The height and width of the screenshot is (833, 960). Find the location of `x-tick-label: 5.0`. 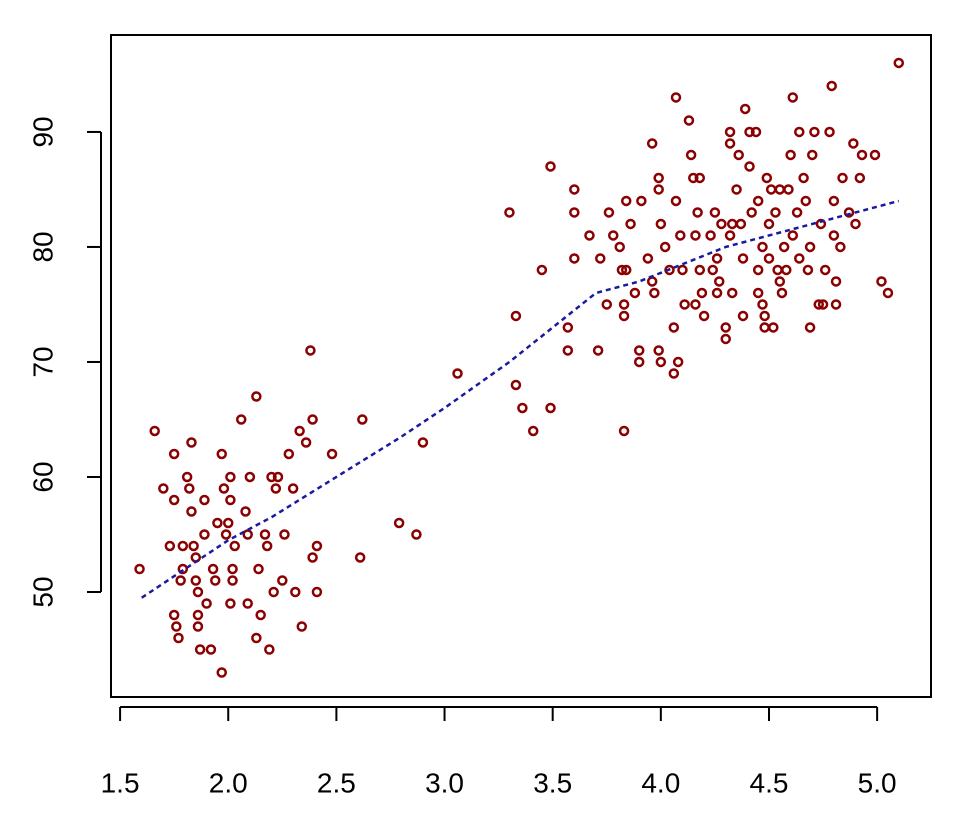

x-tick-label: 5.0 is located at coordinates (877, 782).